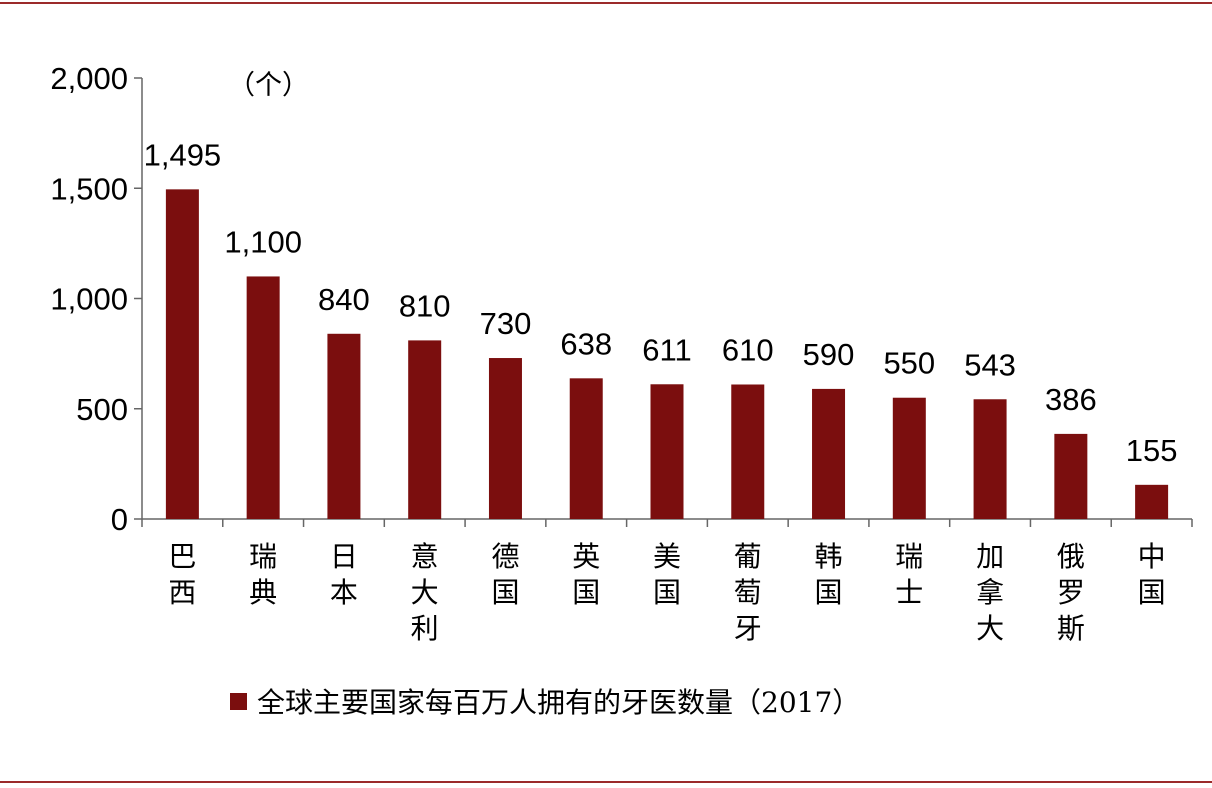  What do you see at coordinates (748, 592) in the screenshot?
I see `category-label: 葡萄牙` at bounding box center [748, 592].